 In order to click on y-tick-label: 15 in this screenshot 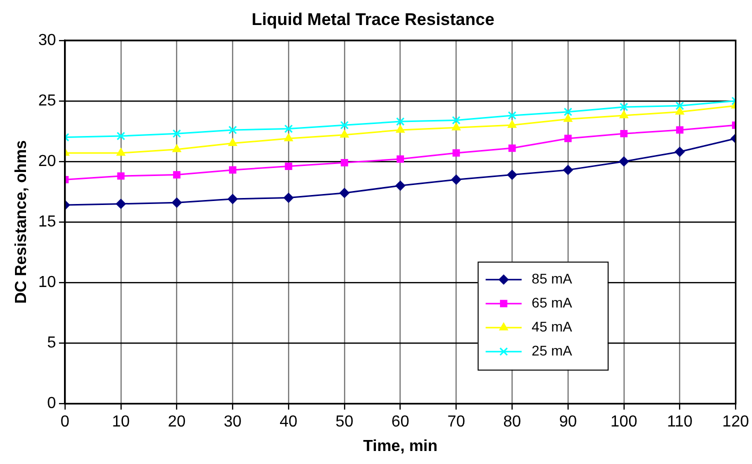, I will do `click(47, 221)`.